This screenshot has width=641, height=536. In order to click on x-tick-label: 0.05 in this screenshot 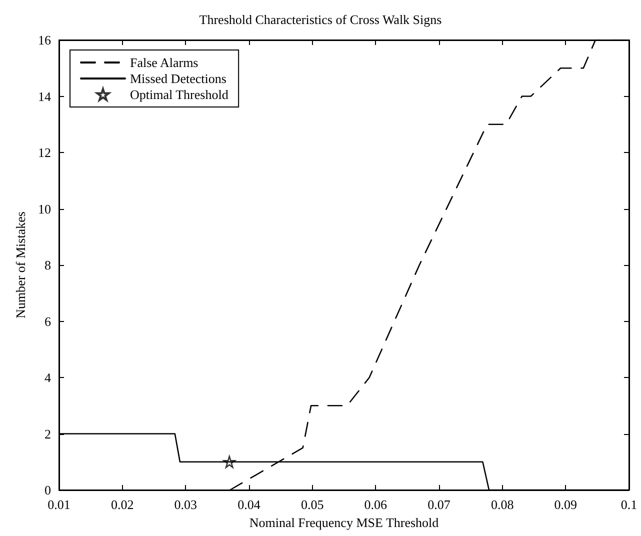, I will do `click(312, 504)`.